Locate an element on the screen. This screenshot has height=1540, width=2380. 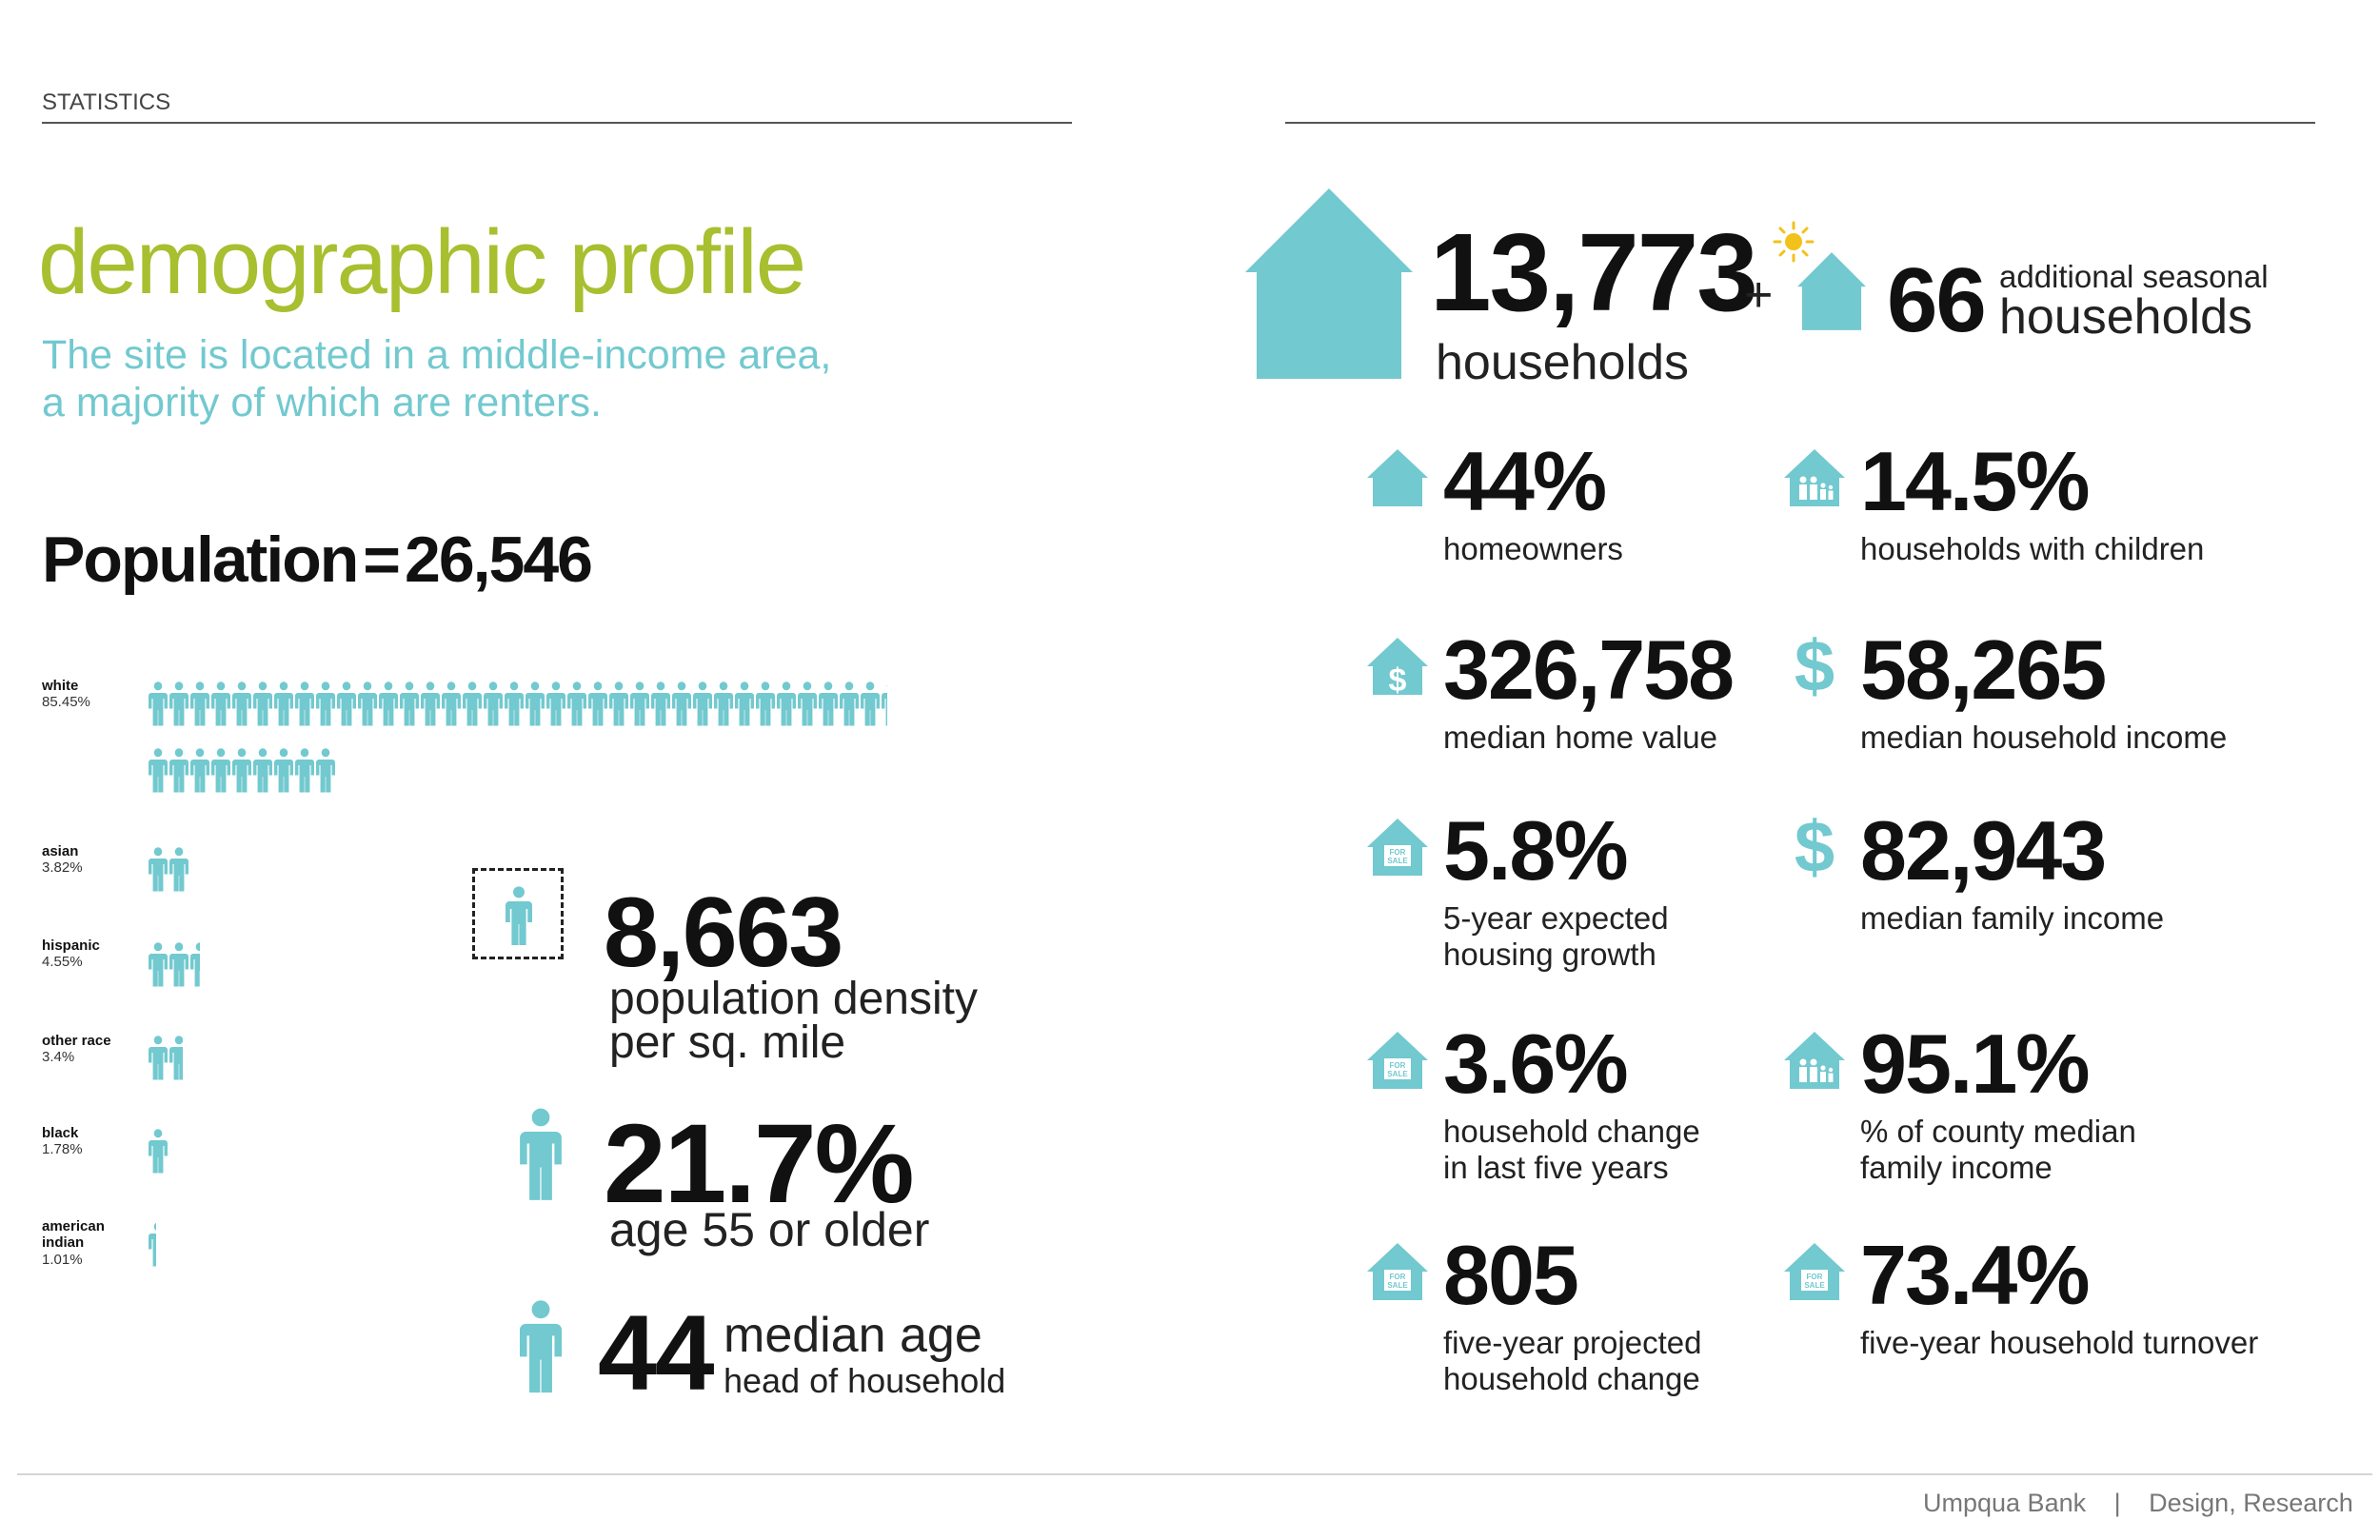
race-pct: 1.78% is located at coordinates (62, 1149).